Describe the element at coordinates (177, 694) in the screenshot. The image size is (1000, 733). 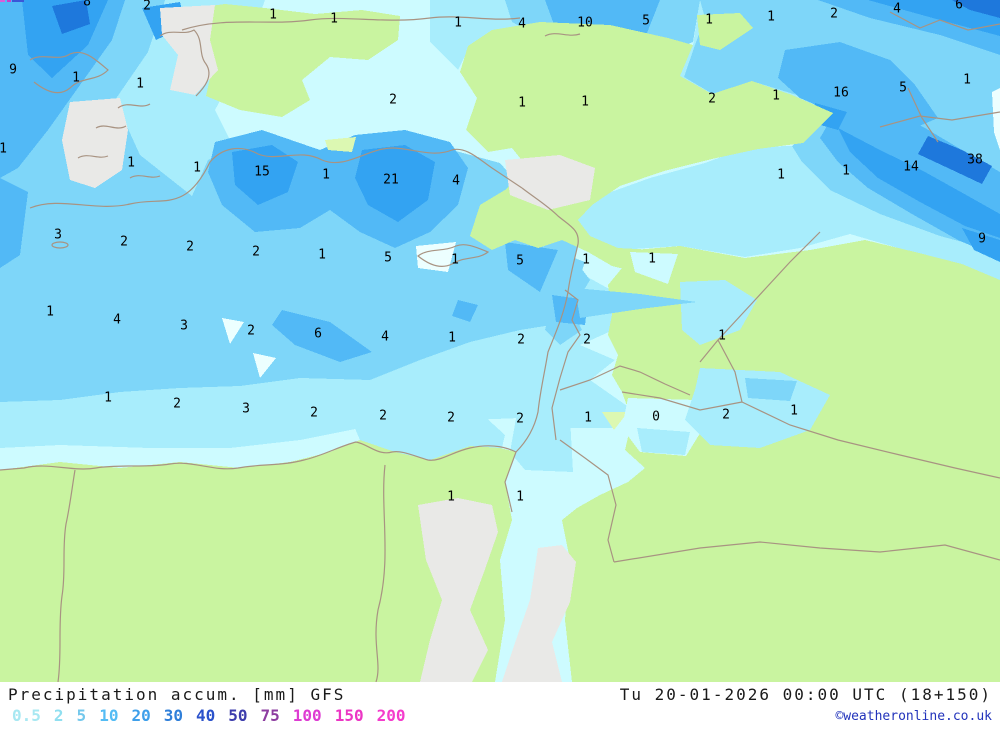
I see `map-title: Precipitation accum. [mm] GFS` at that location.